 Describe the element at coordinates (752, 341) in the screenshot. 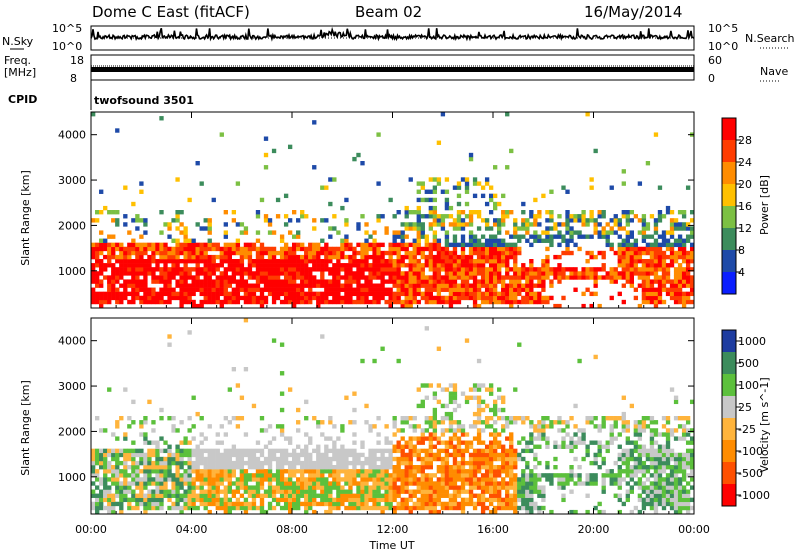

I see `colorbar-tick-label: 1000` at that location.